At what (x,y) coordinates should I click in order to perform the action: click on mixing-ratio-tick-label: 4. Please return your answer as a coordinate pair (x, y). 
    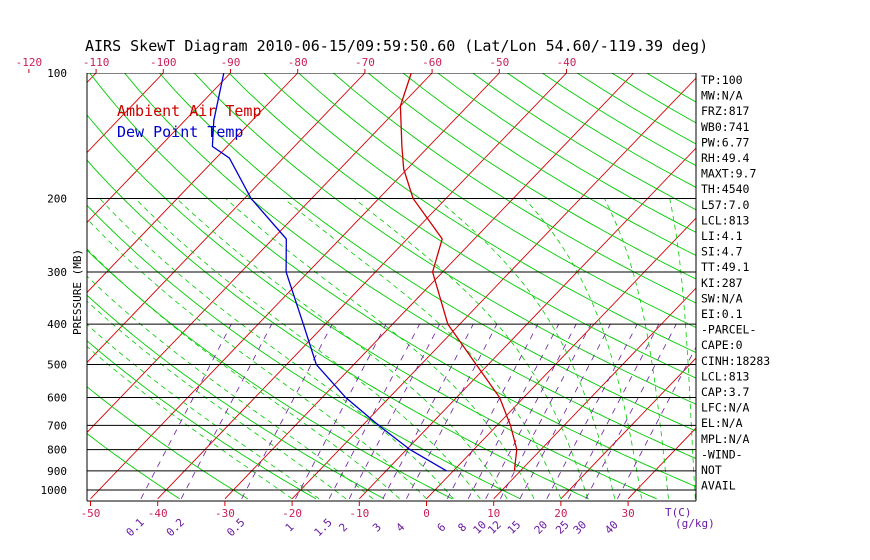
    Looking at the image, I should click on (401, 527).